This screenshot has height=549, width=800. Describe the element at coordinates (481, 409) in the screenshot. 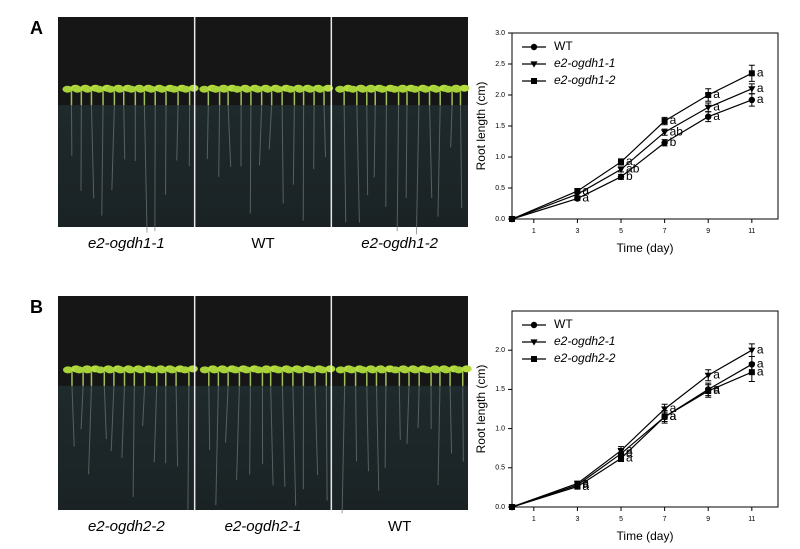

I see `y-axis-title: Root length (cm)` at that location.